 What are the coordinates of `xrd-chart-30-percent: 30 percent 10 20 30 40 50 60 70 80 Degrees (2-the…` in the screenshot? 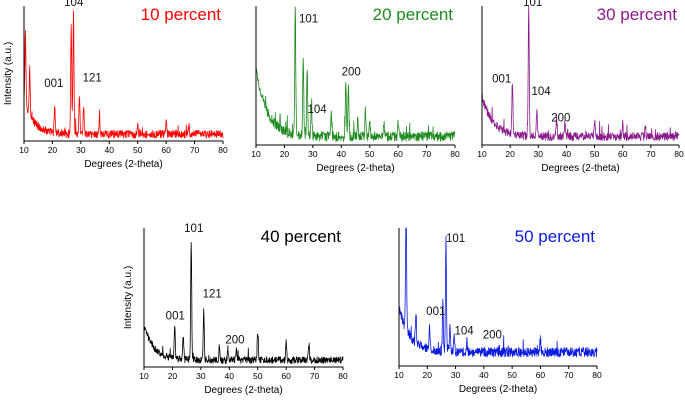 It's located at (580, 87).